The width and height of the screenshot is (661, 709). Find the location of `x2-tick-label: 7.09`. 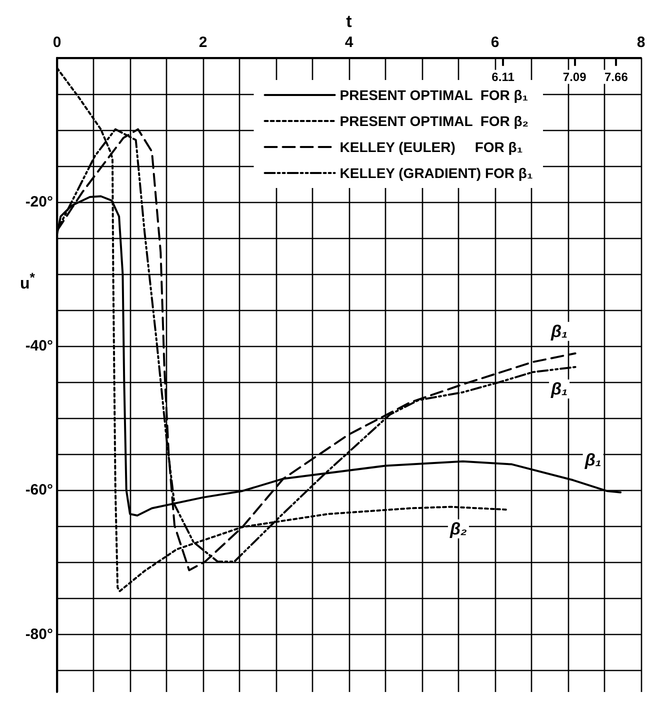

x2-tick-label: 7.09 is located at coordinates (574, 77).